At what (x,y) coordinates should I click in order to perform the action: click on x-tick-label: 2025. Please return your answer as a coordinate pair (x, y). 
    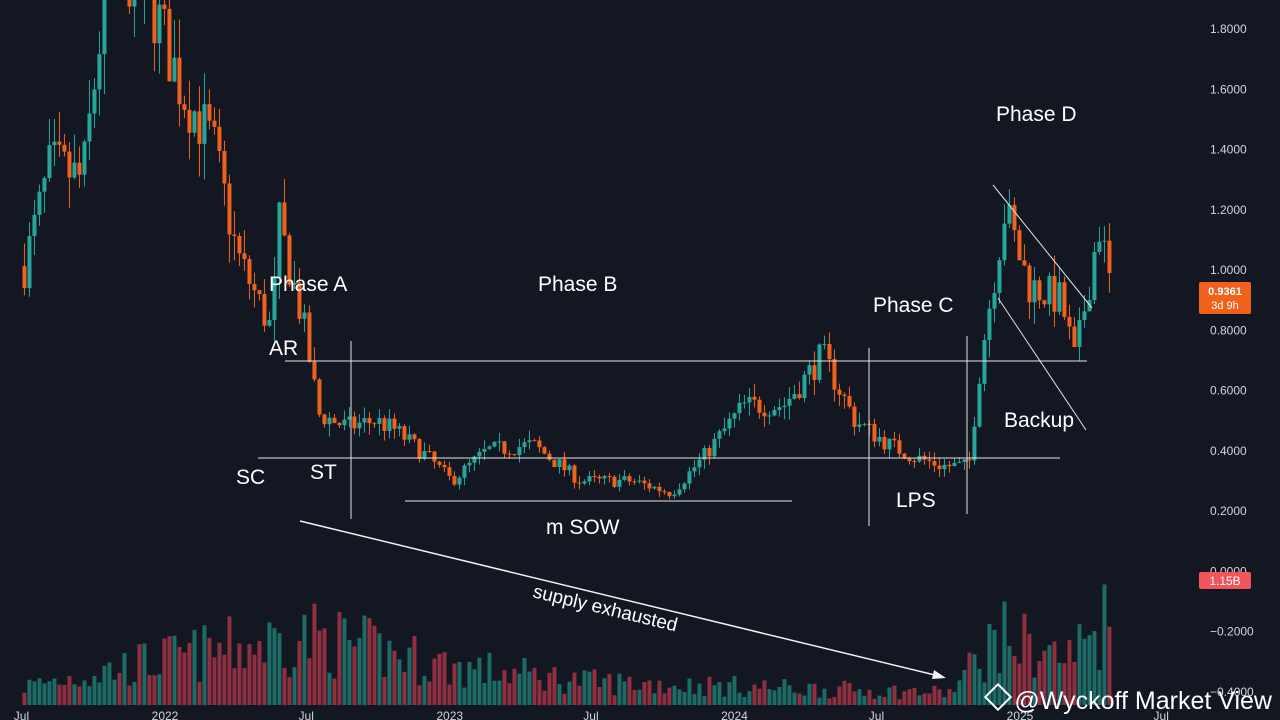
    Looking at the image, I should click on (1020, 714).